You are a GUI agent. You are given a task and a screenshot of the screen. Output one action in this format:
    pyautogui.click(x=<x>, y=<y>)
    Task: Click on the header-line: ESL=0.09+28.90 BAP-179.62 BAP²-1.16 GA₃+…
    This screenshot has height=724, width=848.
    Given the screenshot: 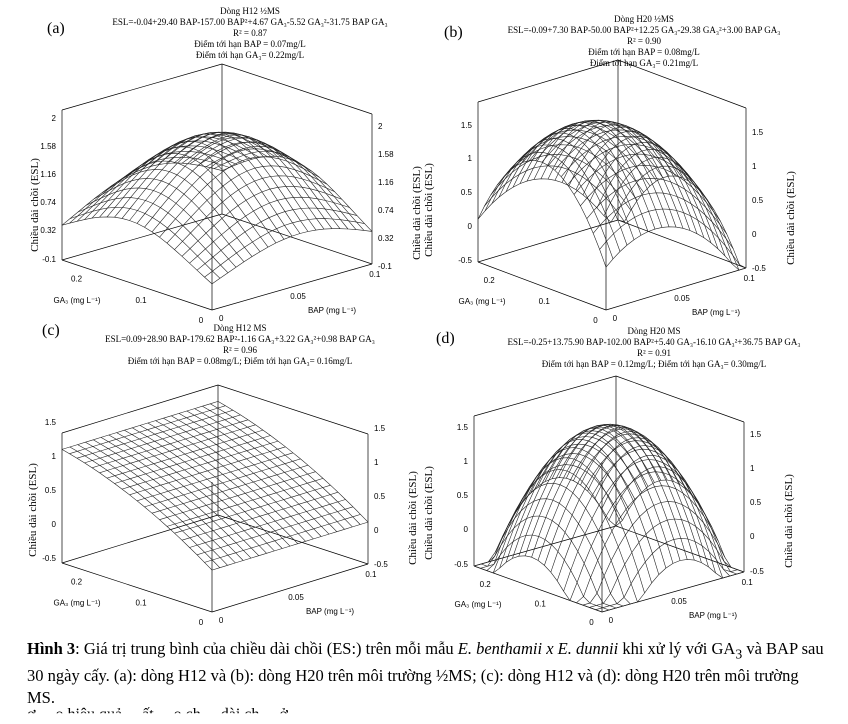 What is the action you would take?
    pyautogui.click(x=240, y=339)
    